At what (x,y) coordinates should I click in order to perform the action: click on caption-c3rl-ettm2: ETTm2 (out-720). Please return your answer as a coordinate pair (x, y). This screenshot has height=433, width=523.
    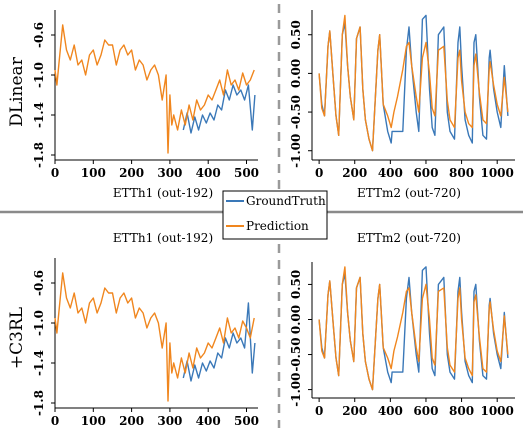
    Looking at the image, I should click on (409, 238).